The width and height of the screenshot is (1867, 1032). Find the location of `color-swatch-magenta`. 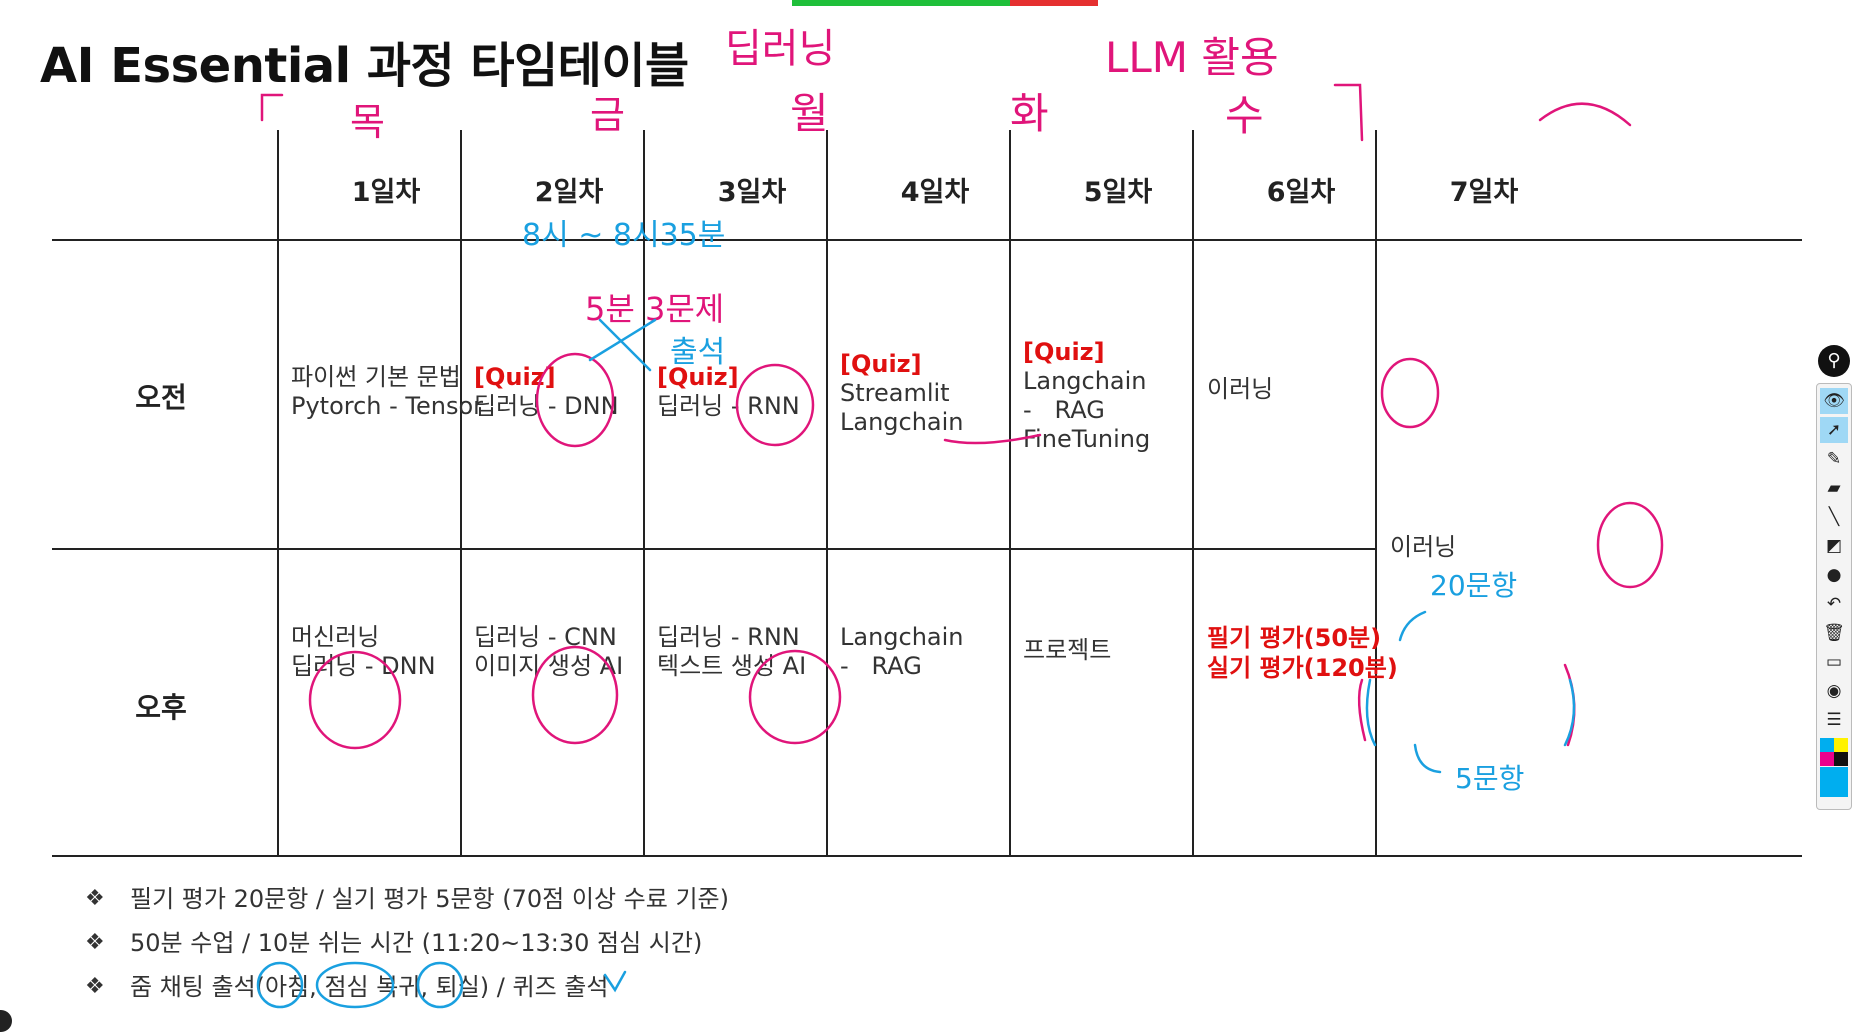

color-swatch-magenta is located at coordinates (1827, 759).